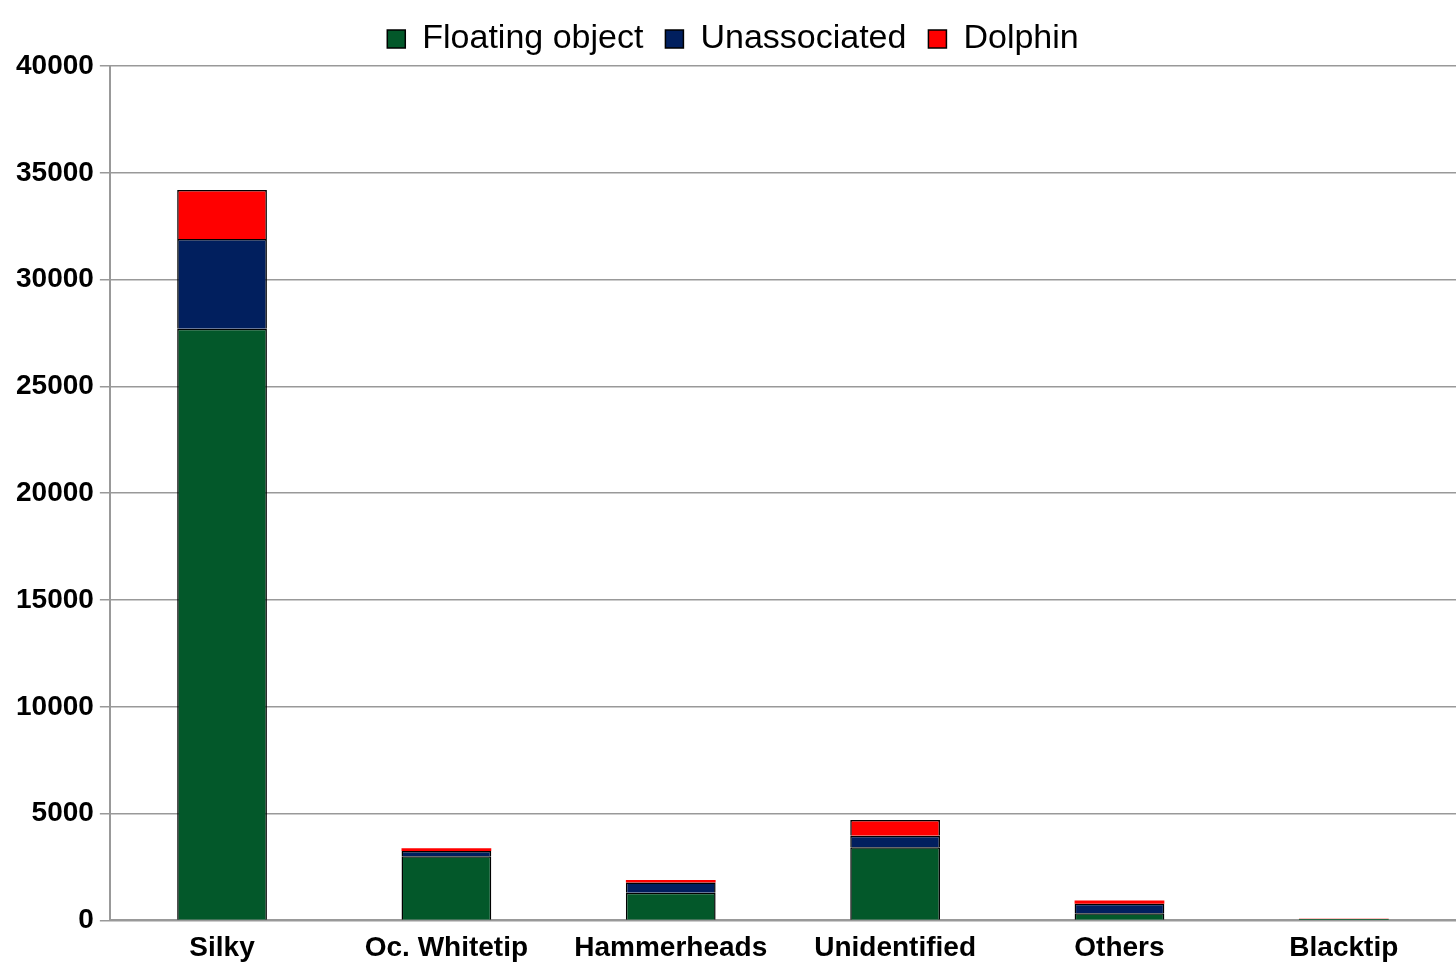  I want to click on legend-label: Unassociated, so click(803, 36).